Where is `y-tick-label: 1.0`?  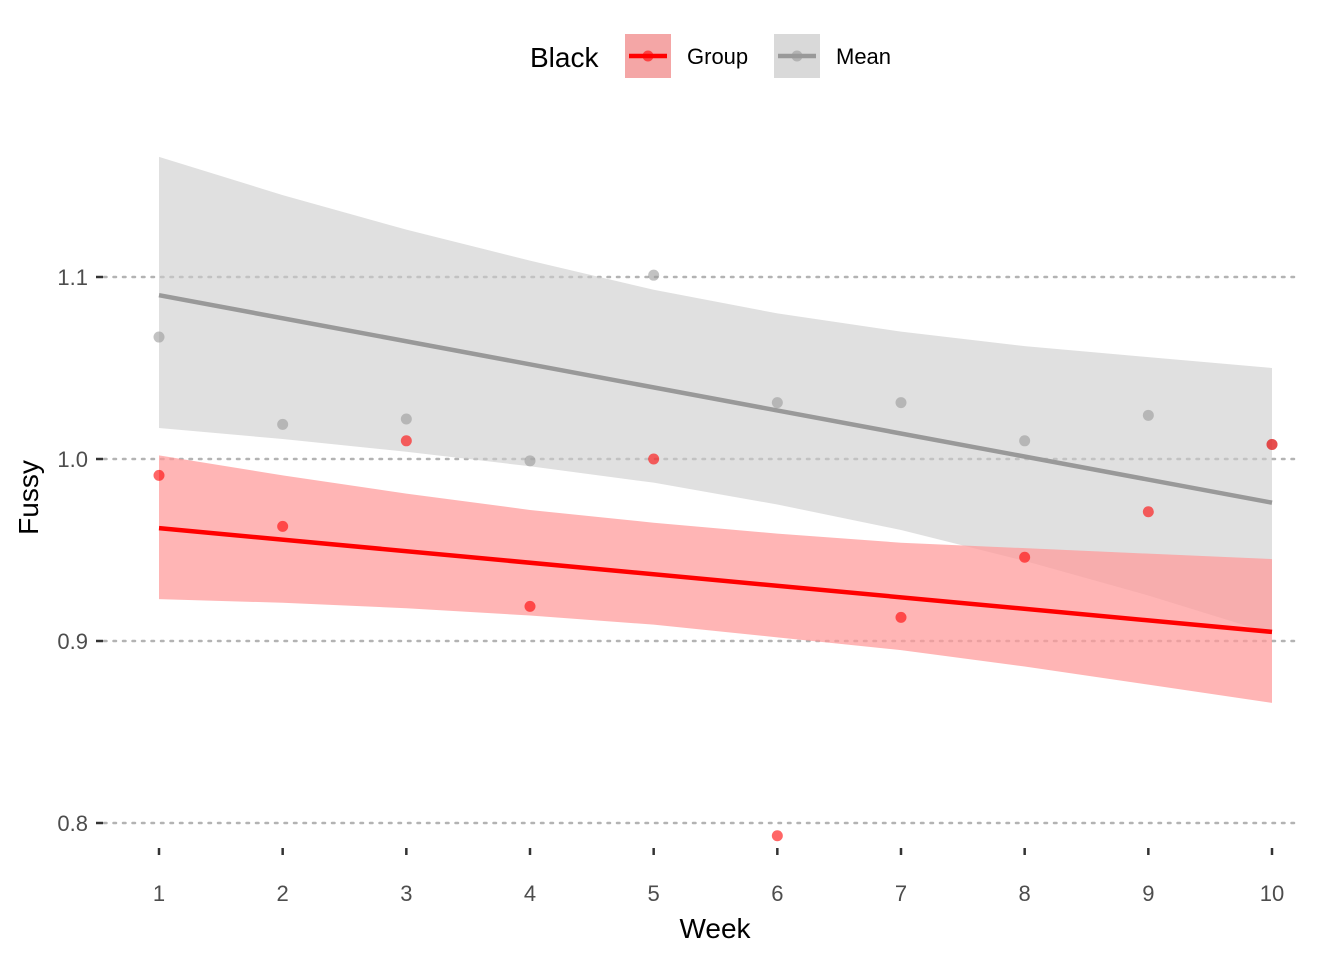 y-tick-label: 1.0 is located at coordinates (72, 459).